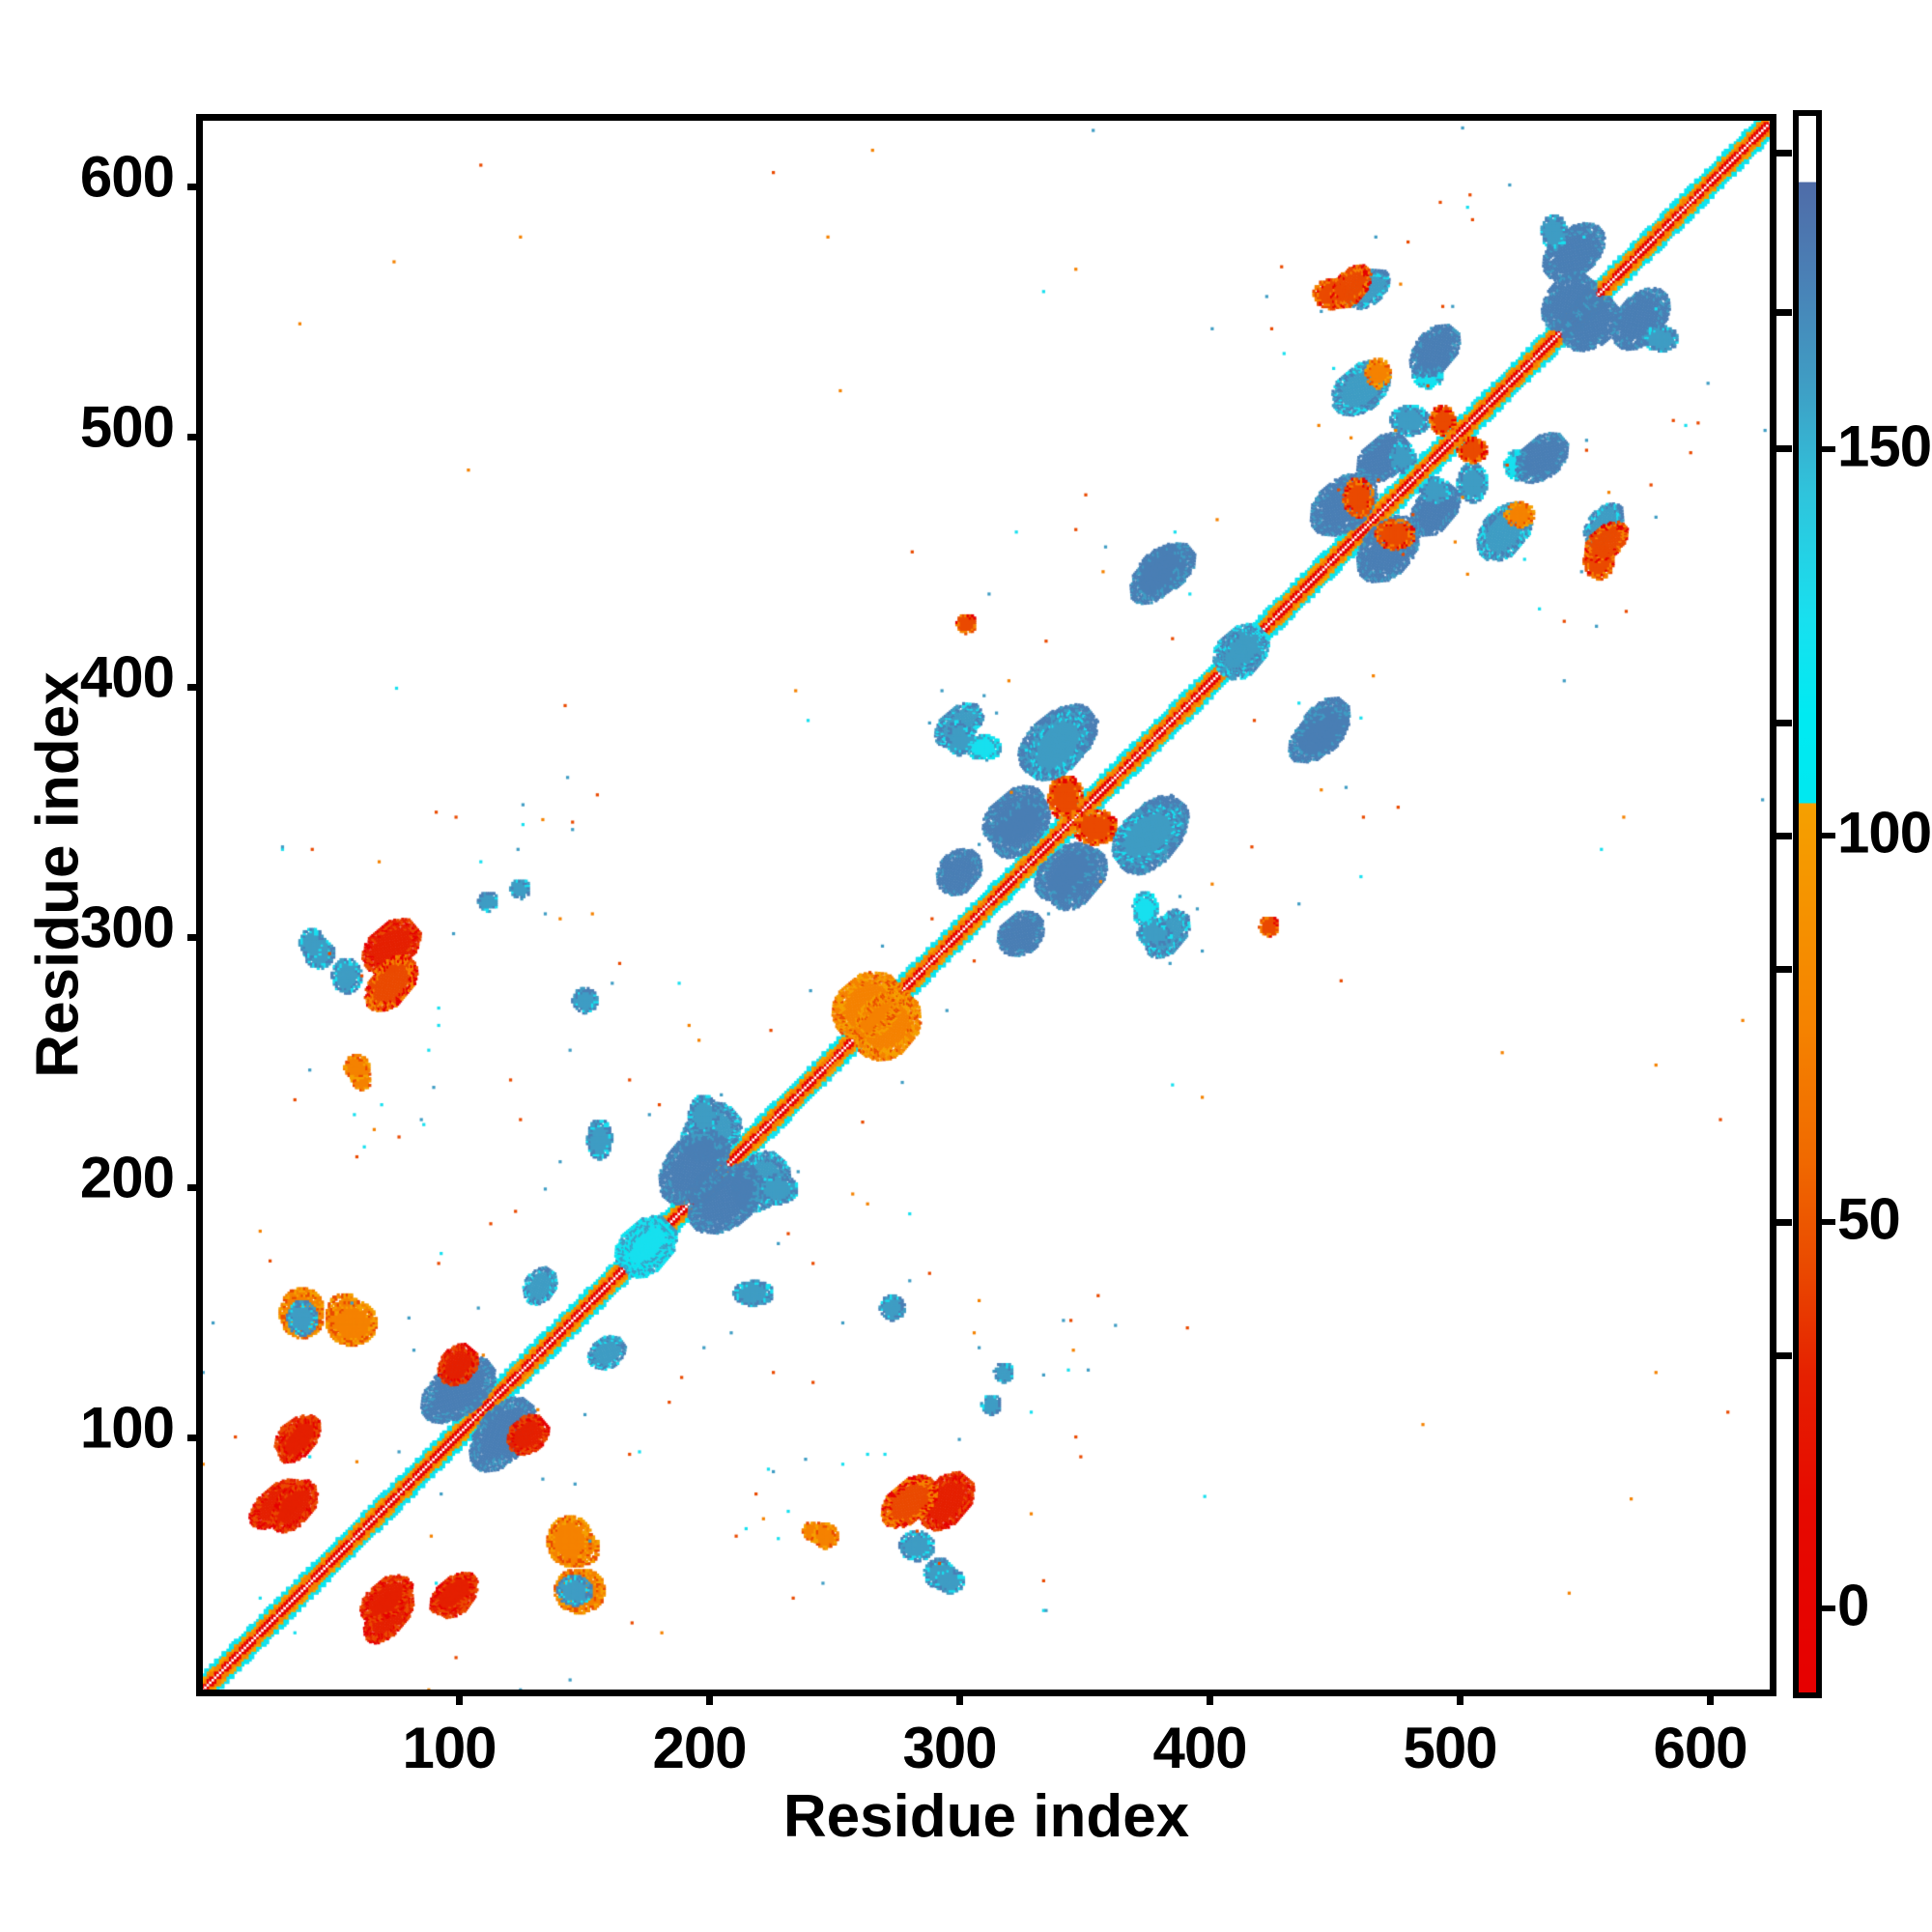 The height and width of the screenshot is (1932, 1932). What do you see at coordinates (699, 1748) in the screenshot?
I see `x-tick-label-200: 200` at bounding box center [699, 1748].